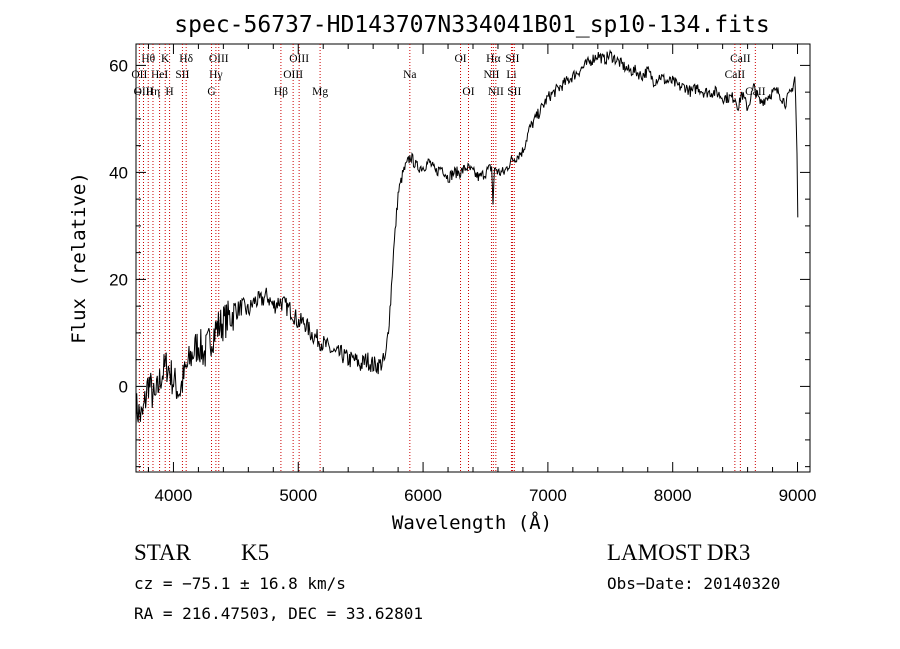 This screenshot has width=900, height=649. I want to click on line-marker-label: OII, so click(139, 75).